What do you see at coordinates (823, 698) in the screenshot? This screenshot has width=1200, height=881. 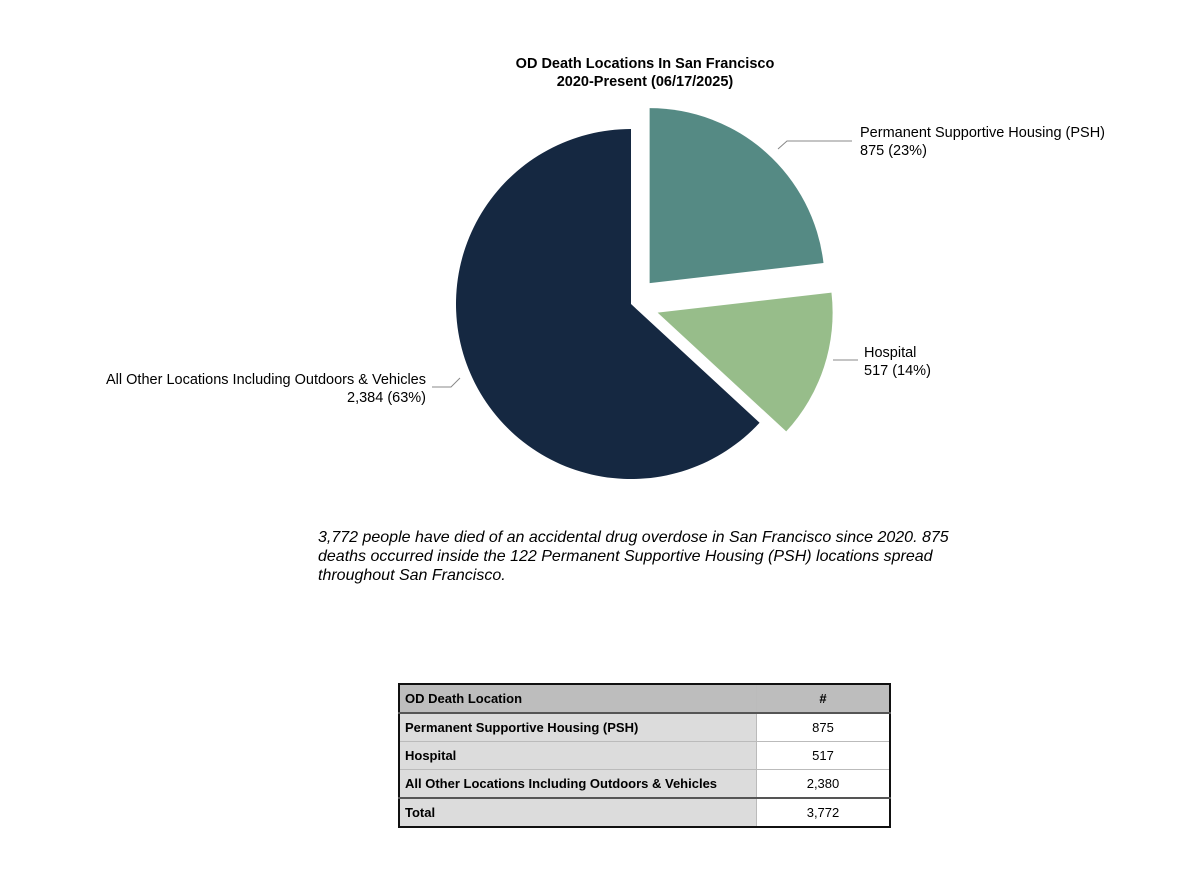 I see `header-count: #` at bounding box center [823, 698].